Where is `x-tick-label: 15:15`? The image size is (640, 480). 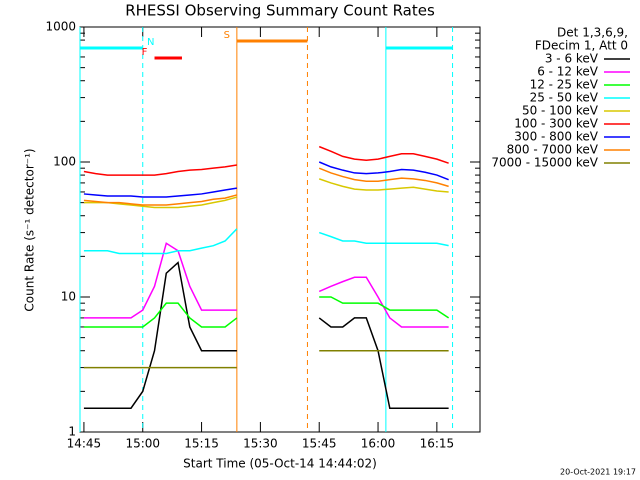
x-tick-label: 15:15 is located at coordinates (201, 444).